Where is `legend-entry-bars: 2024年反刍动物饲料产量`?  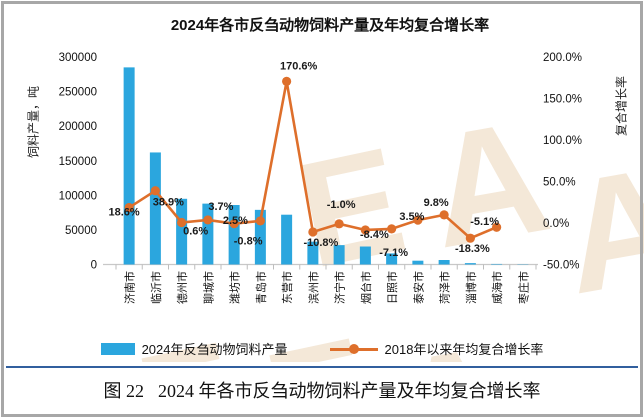
legend-entry-bars: 2024年反刍动物饲料产量 is located at coordinates (194, 348).